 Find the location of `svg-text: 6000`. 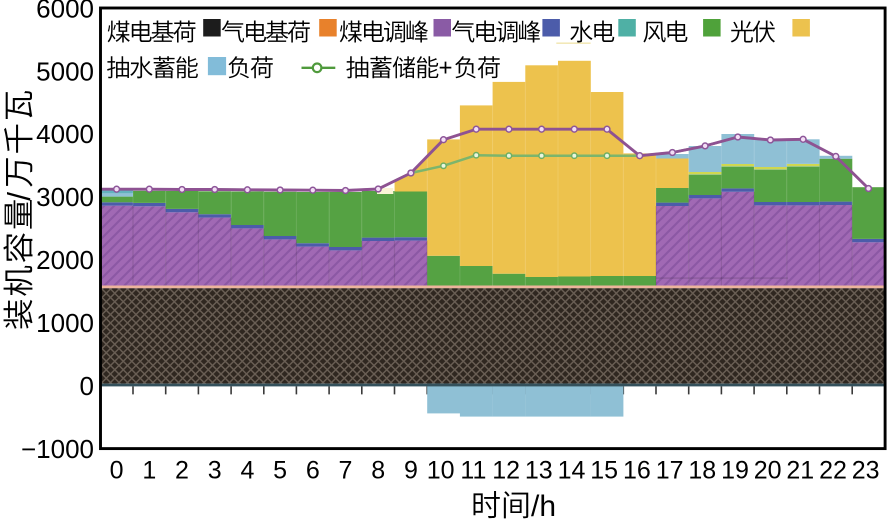

svg-text: 6000 is located at coordinates (65, 11).